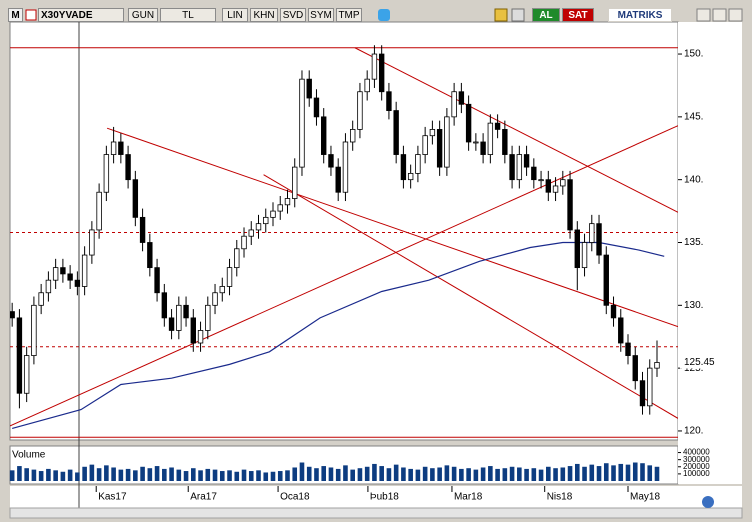 The image size is (752, 522). Describe the element at coordinates (235, 15) in the screenshot. I see `toolbar-button: LIN` at that location.